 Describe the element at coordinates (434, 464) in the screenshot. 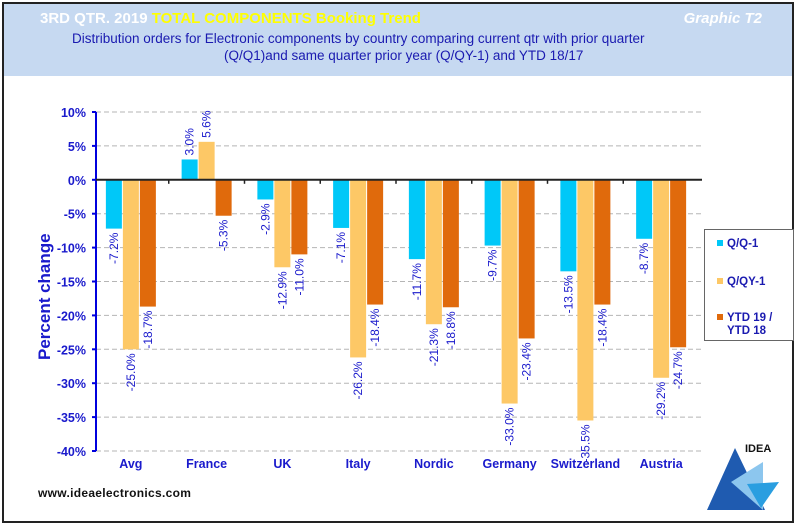

I see `x-tick-label: Nordic` at that location.